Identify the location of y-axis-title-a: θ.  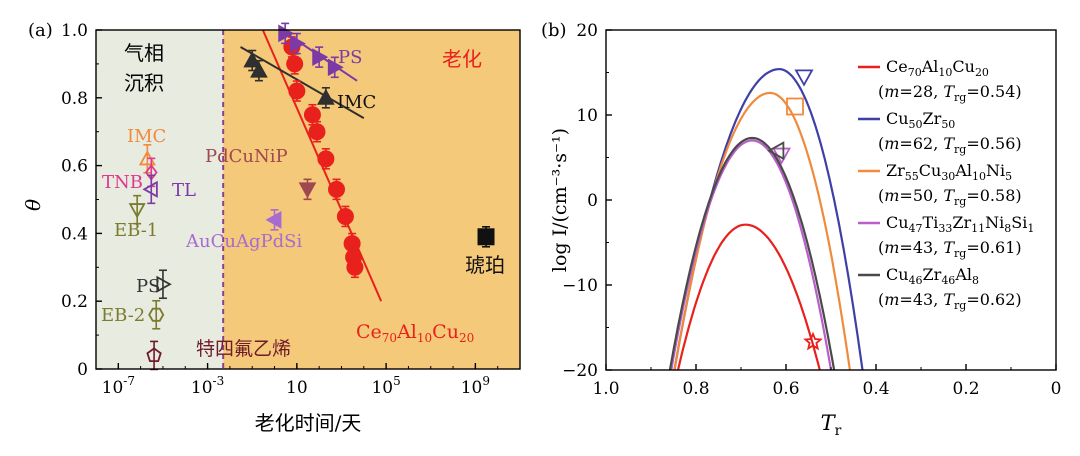
(33, 205).